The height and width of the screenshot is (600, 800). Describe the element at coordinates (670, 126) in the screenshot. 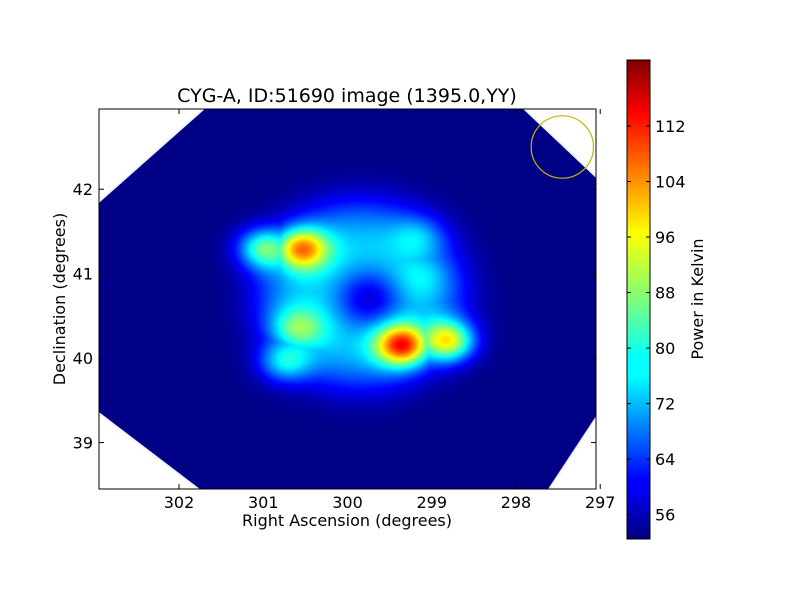

I see `colorbar-tick-label: 112` at that location.